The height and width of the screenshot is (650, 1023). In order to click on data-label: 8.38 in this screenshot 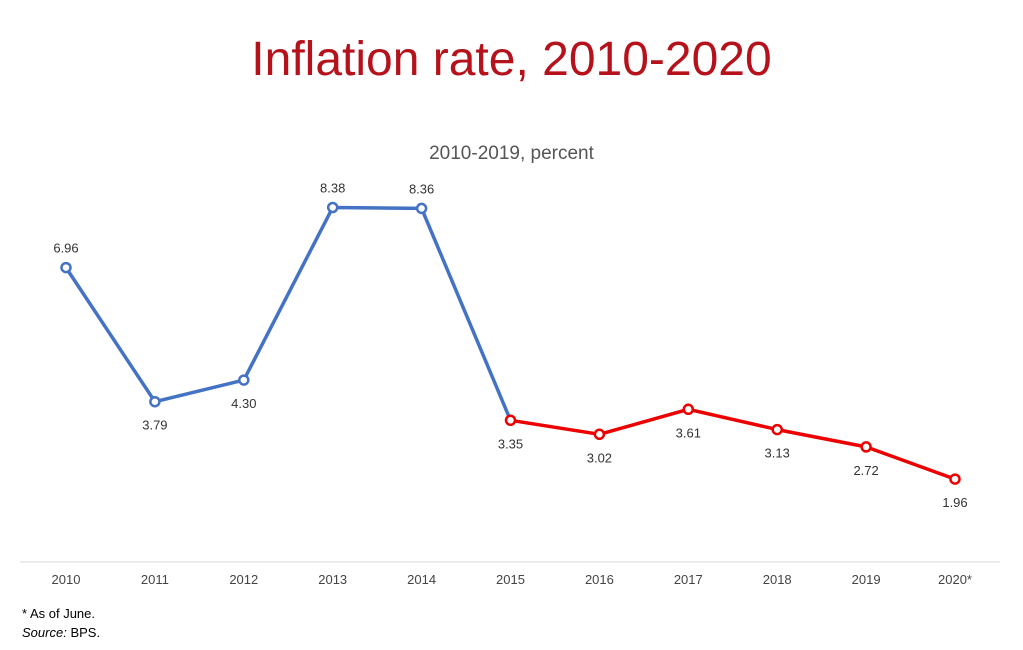, I will do `click(332, 188)`.